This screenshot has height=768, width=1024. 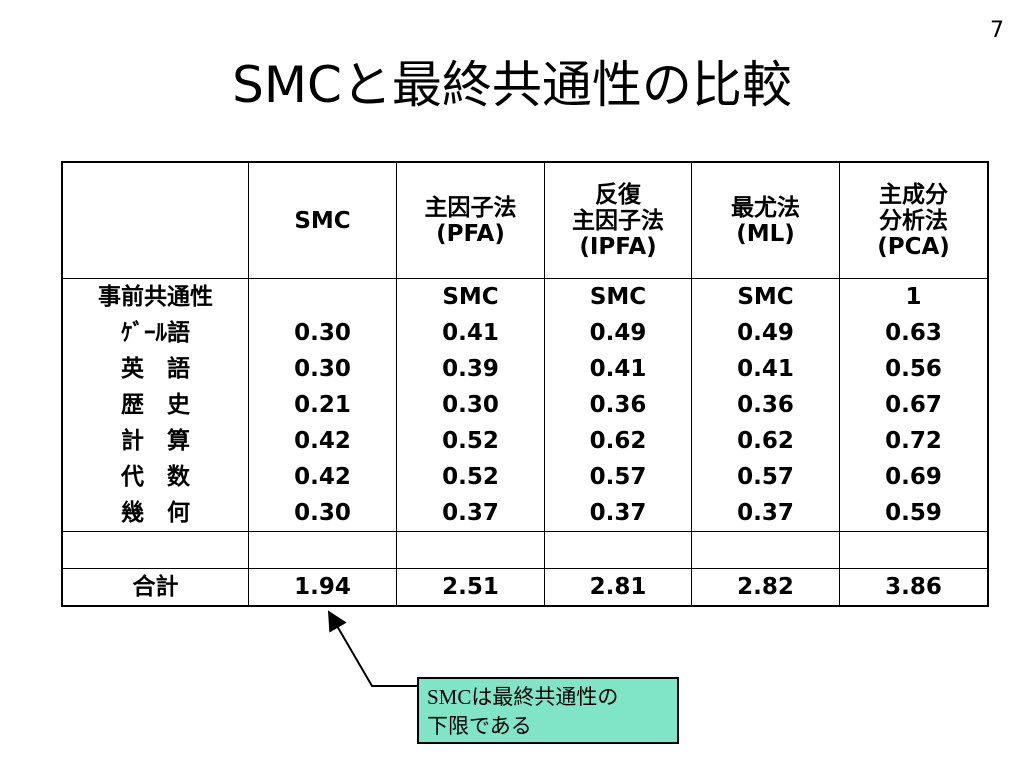 I want to click on row-label: 幾 何, so click(x=155, y=513).